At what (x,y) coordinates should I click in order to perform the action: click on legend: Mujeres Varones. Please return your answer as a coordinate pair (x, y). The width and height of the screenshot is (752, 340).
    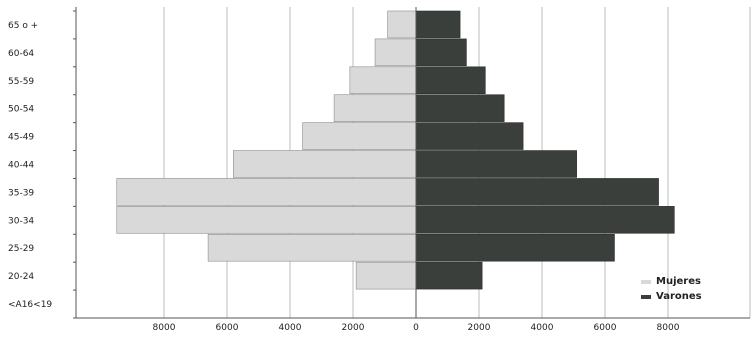
    Looking at the image, I should click on (671, 289).